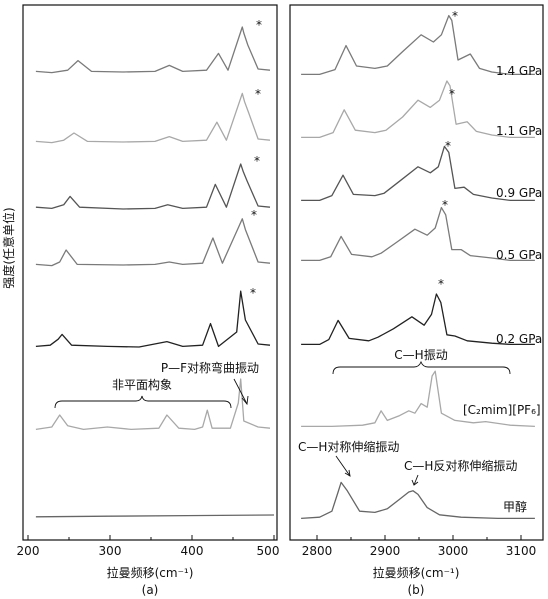 The image size is (548, 599). I want to click on panel-a-tick-label: 500, so click(268, 551).